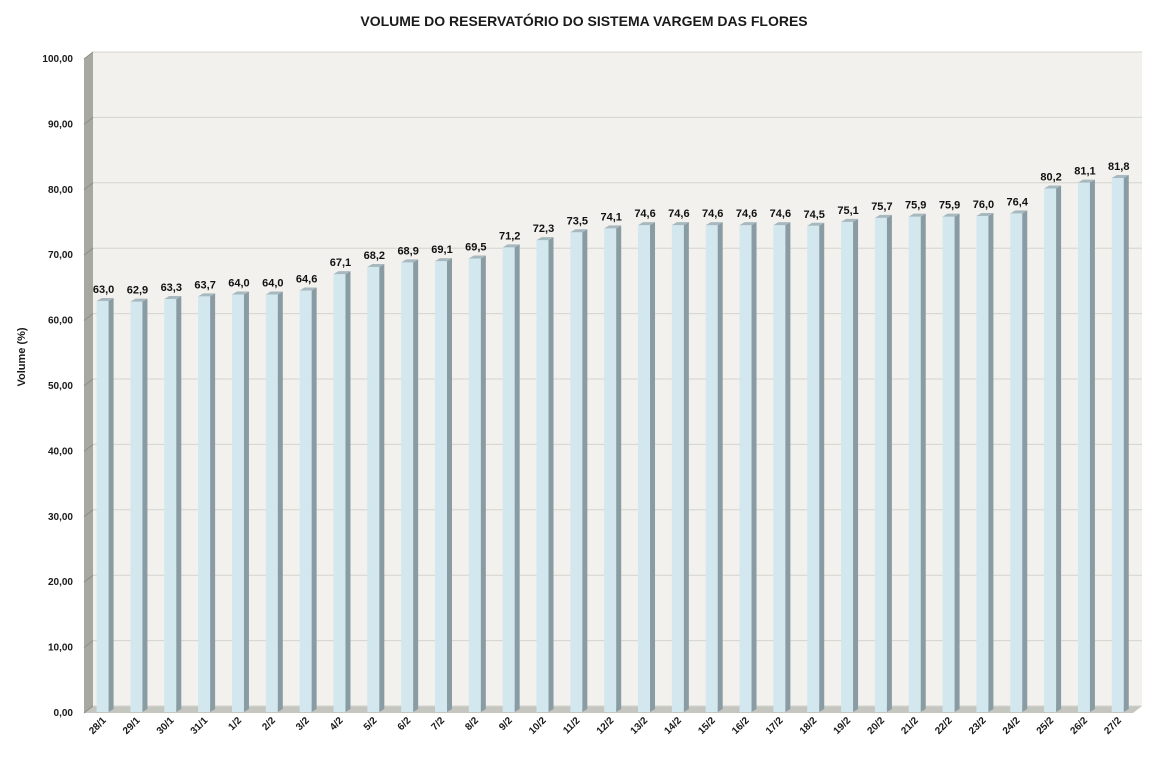  I want to click on x-tick-label: 25/2, so click(1046, 726).